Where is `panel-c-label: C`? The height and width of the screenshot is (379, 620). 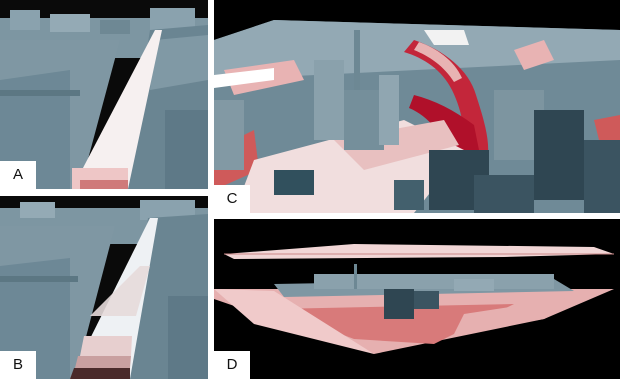 panel-c-label: C is located at coordinates (232, 199).